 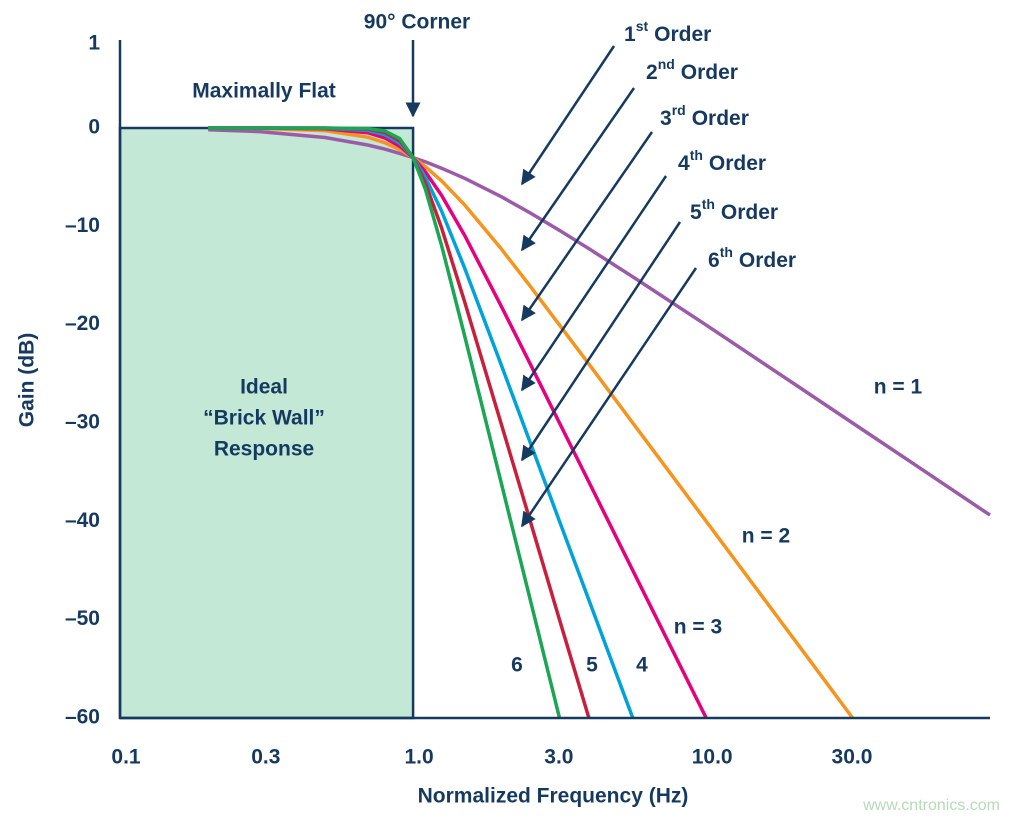 What do you see at coordinates (712, 757) in the screenshot?
I see `x-tick-label: 10.0` at bounding box center [712, 757].